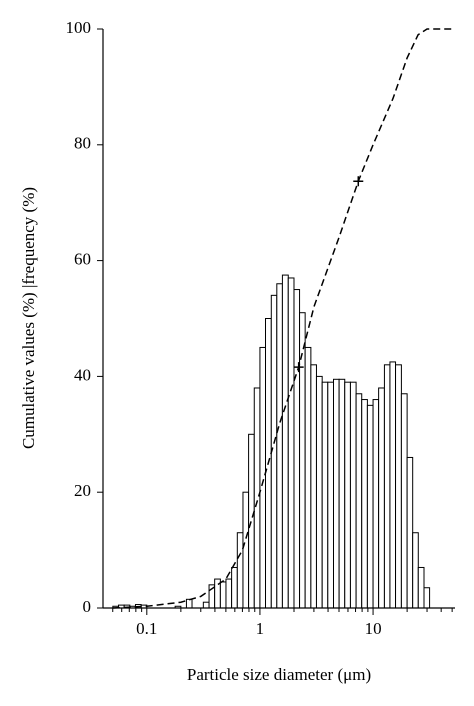 This screenshot has height=706, width=474. I want to click on x-tick-label: 0.1, so click(146, 628).